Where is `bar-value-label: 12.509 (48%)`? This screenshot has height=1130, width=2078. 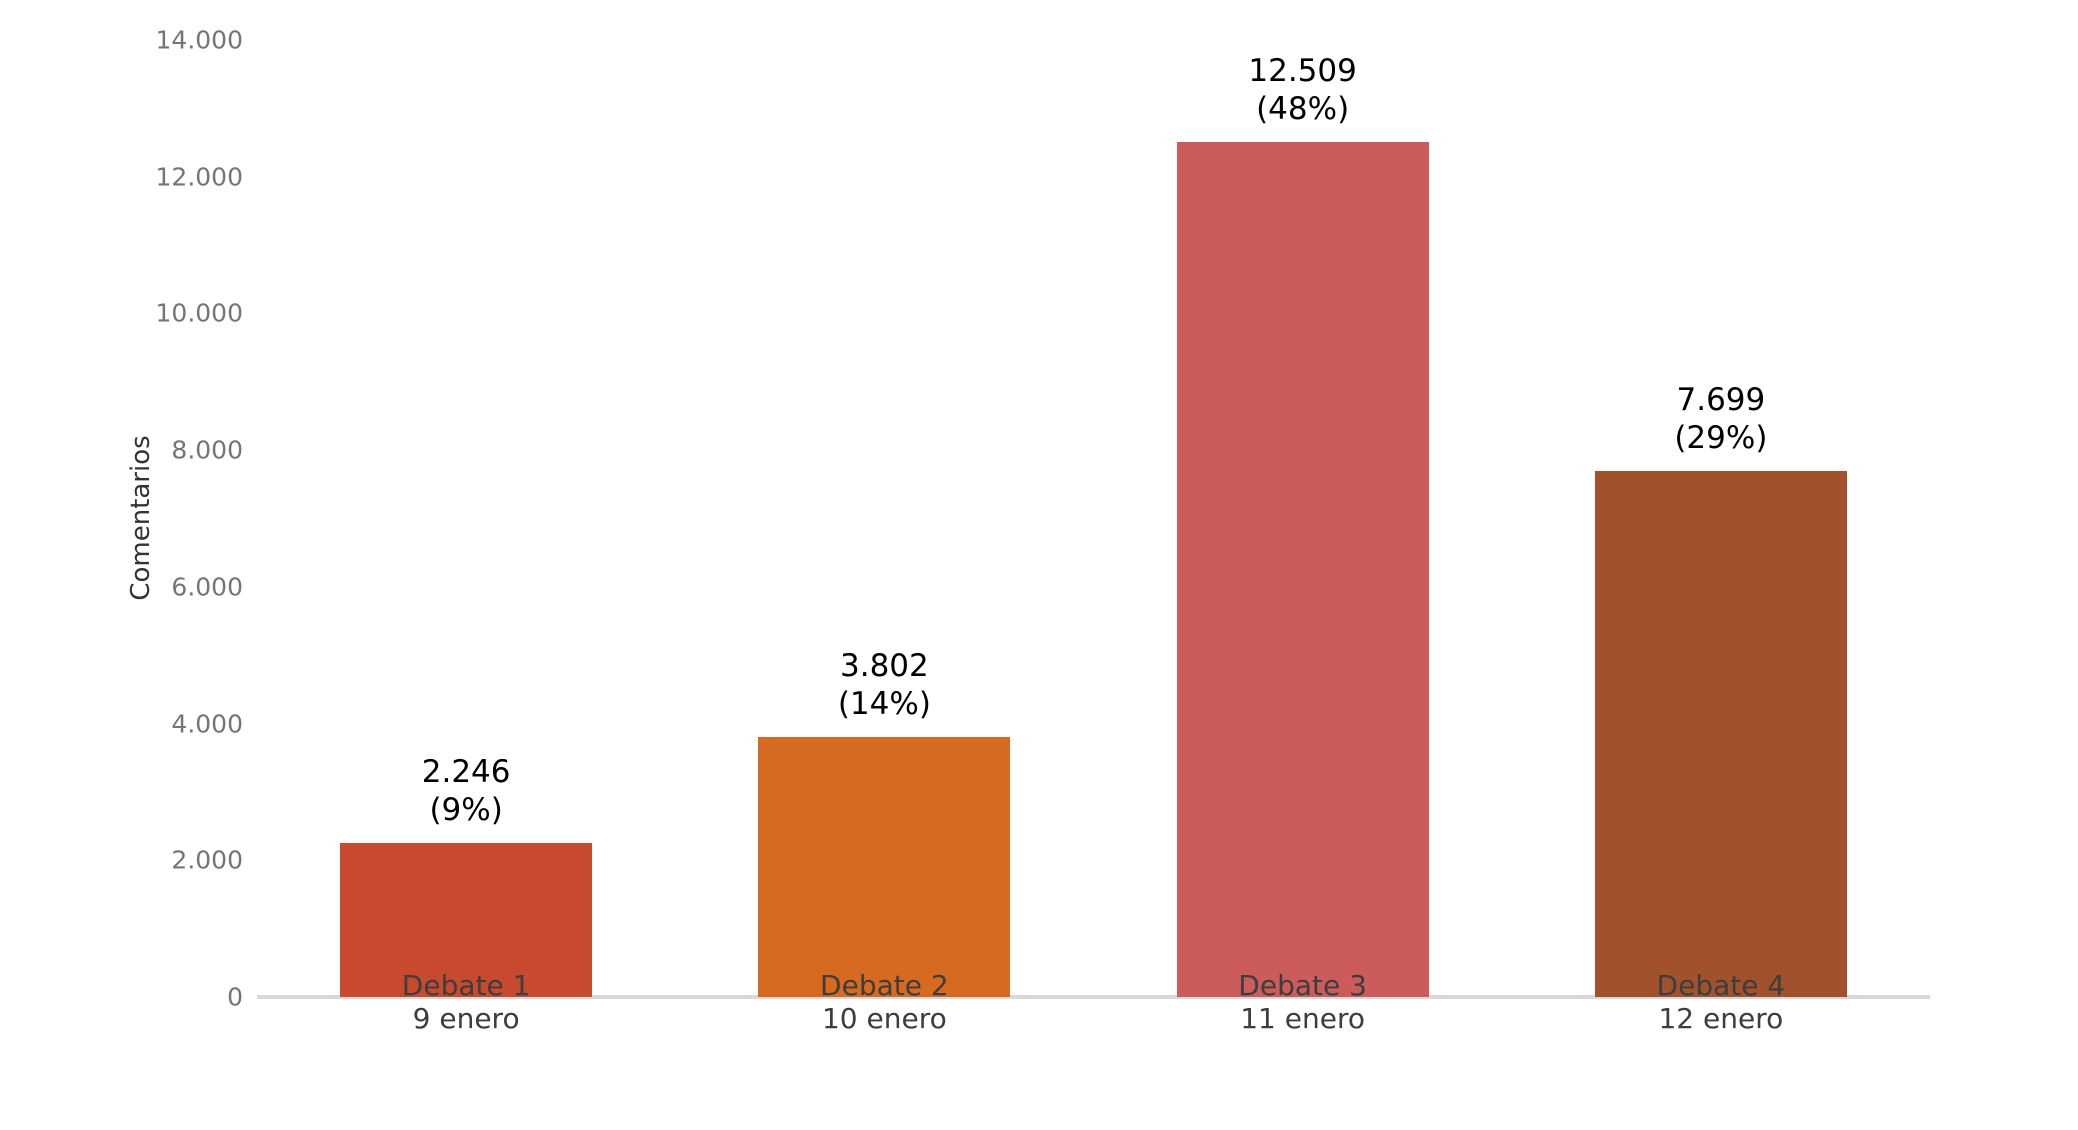 bar-value-label: 12.509 (48%) is located at coordinates (1303, 90).